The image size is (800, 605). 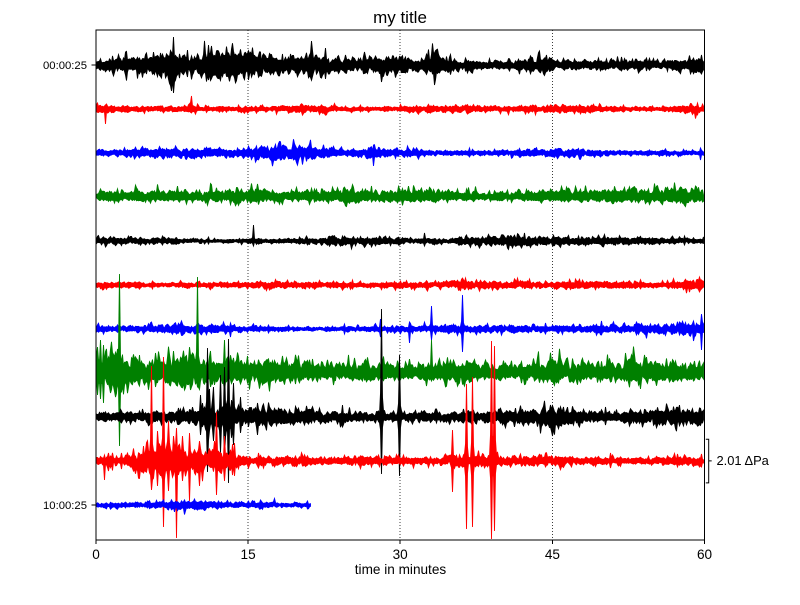 What do you see at coordinates (743, 460) in the screenshot?
I see `svg-text: 2.01 ΔPa` at bounding box center [743, 460].